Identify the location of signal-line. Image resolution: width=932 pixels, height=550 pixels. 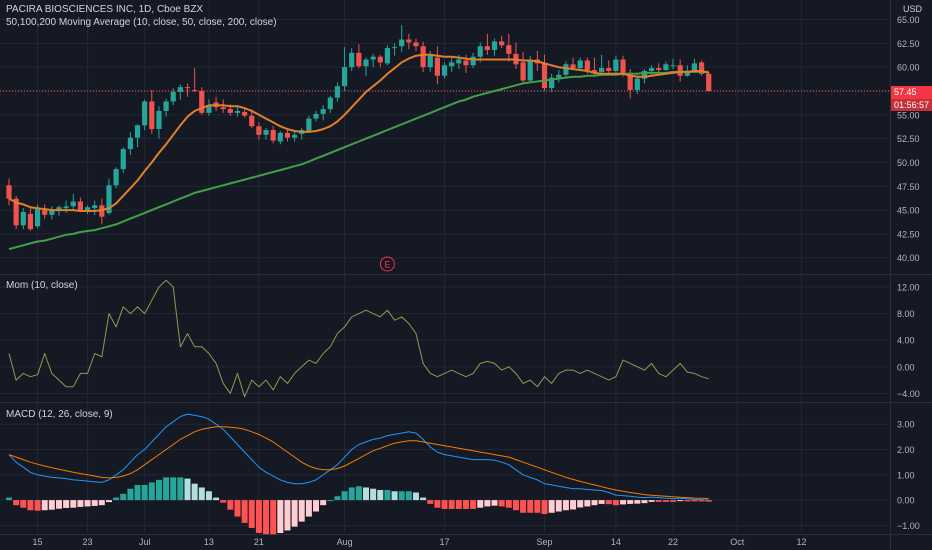
(358, 463).